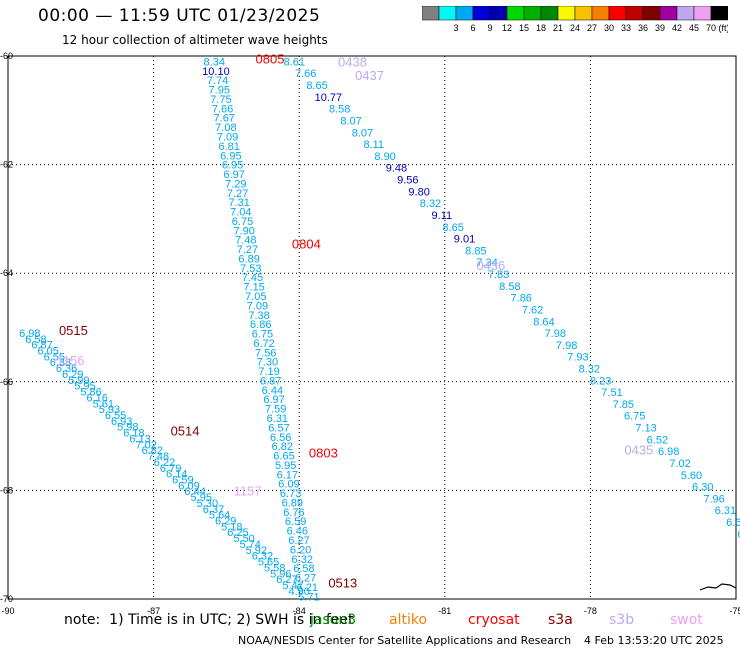 The height and width of the screenshot is (650, 740). I want to click on scale-unit-label: (ft), so click(724, 28).